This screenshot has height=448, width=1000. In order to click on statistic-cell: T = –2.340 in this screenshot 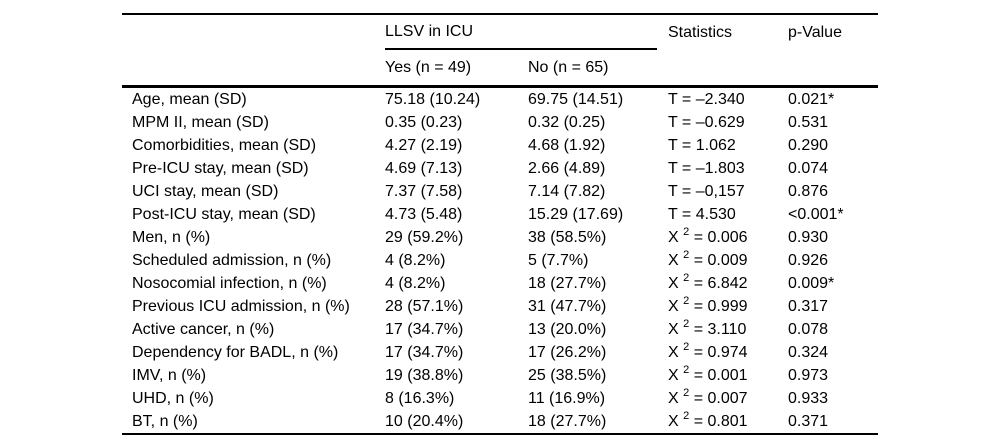, I will do `click(706, 99)`.